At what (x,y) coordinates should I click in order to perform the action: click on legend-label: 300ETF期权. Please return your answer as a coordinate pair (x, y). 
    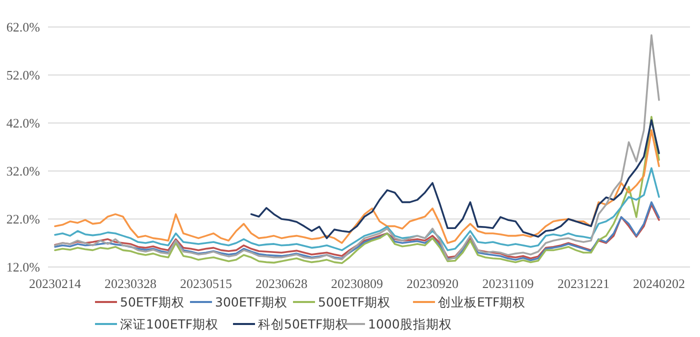
    Looking at the image, I should click on (251, 302).